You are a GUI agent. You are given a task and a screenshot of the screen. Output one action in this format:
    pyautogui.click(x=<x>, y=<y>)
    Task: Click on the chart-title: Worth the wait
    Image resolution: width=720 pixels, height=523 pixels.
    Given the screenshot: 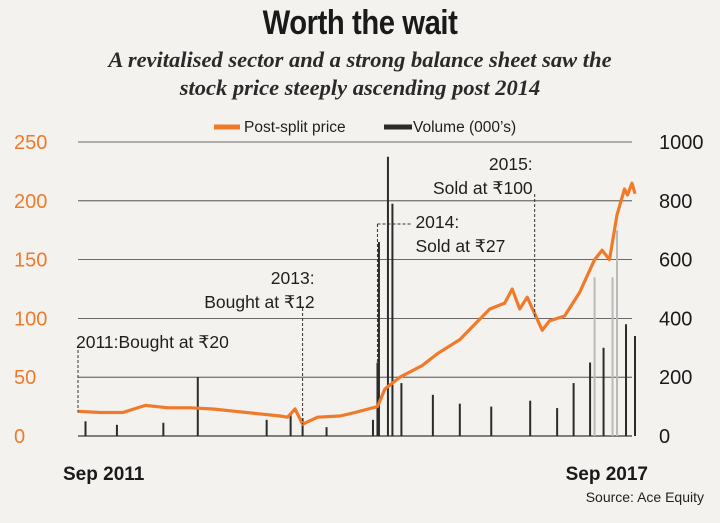 What is the action you would take?
    pyautogui.click(x=360, y=23)
    